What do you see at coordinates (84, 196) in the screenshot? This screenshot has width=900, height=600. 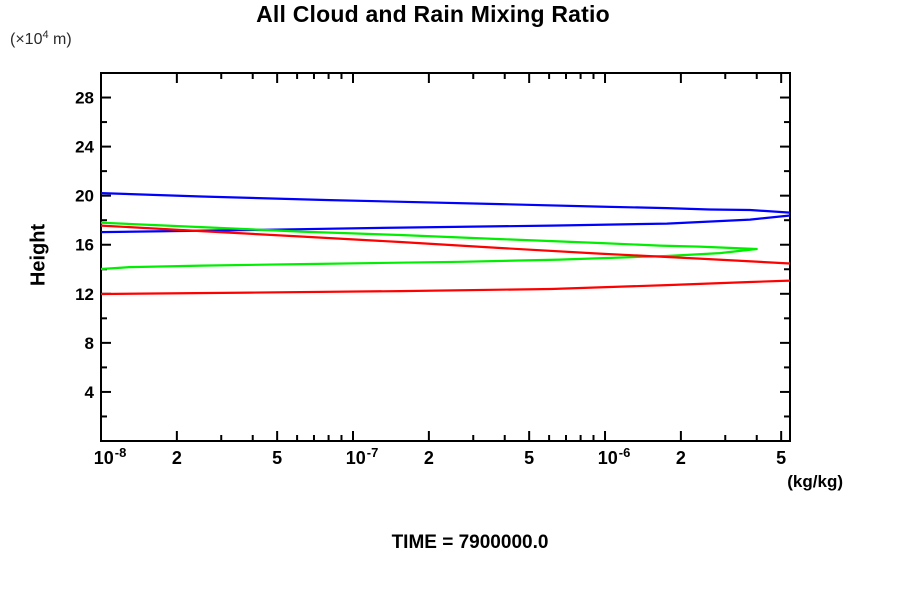 I see `y-tick-label: 20` at bounding box center [84, 196].